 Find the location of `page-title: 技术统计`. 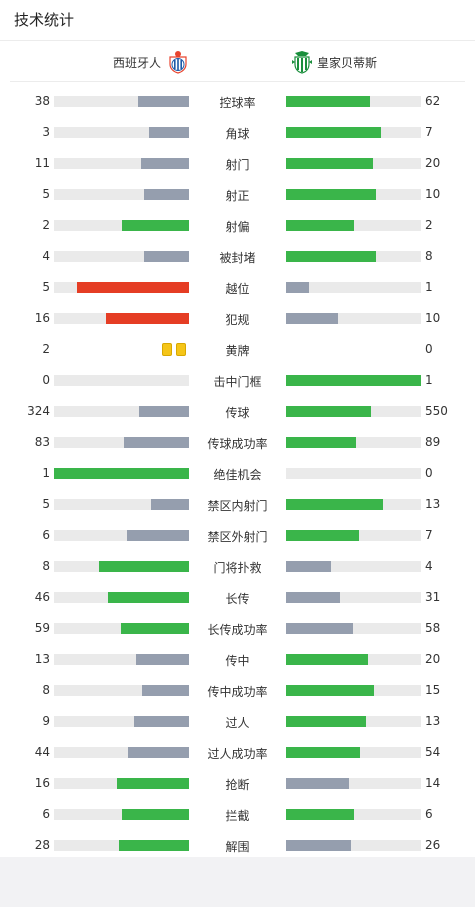

page-title: 技术统计 is located at coordinates (237, 20).